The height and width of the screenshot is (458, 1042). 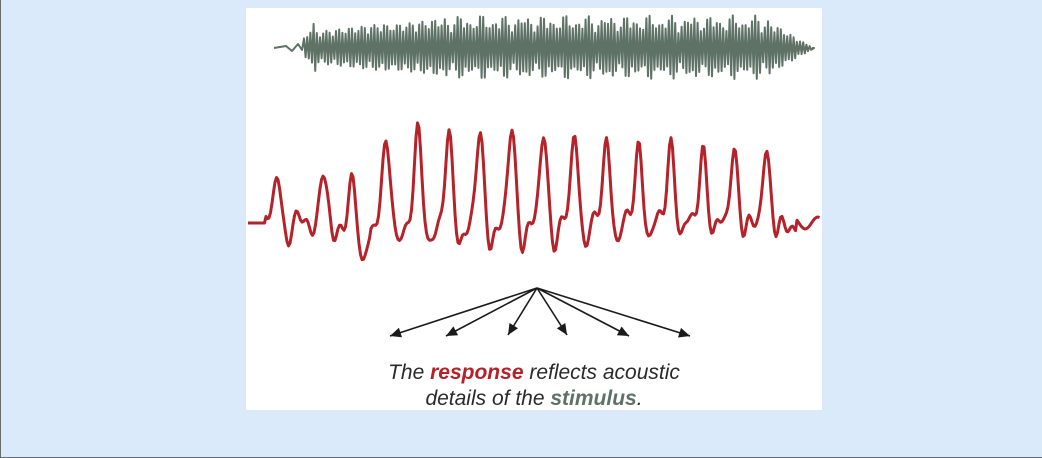 What do you see at coordinates (593, 398) in the screenshot?
I see `caption-keyword-stimulus: stimulus` at bounding box center [593, 398].